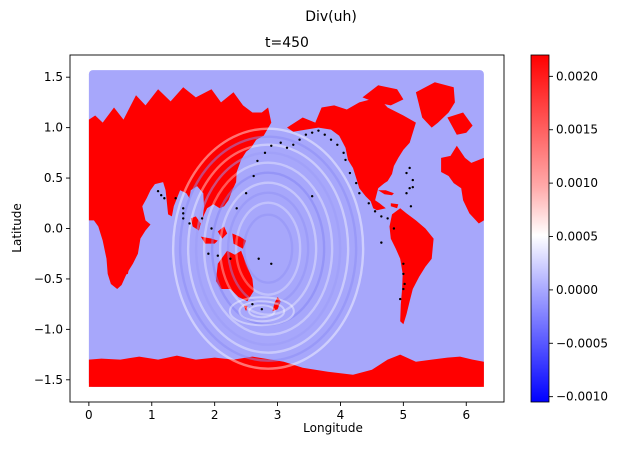 The height and width of the screenshot is (450, 628). I want to click on y-tick-label: −0.5, so click(48, 279).